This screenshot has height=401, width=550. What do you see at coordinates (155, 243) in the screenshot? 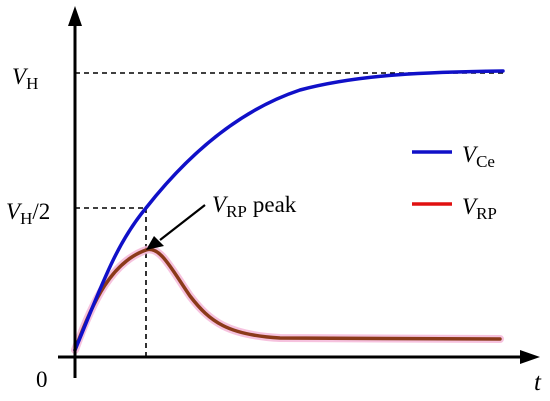
I see `peak-pointer-arrowhead` at bounding box center [155, 243].